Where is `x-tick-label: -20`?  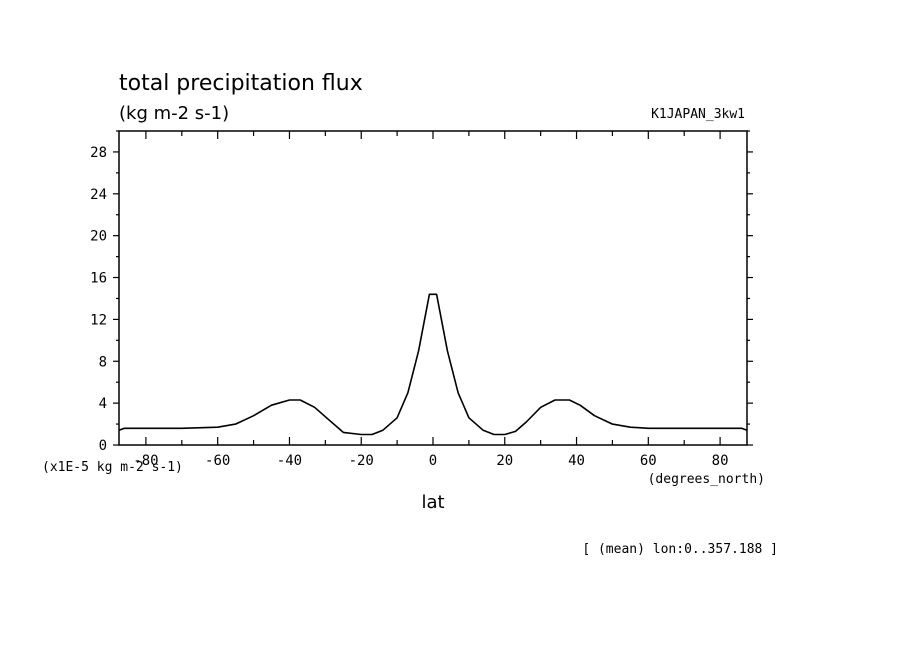
x-tick-label: -20 is located at coordinates (361, 461).